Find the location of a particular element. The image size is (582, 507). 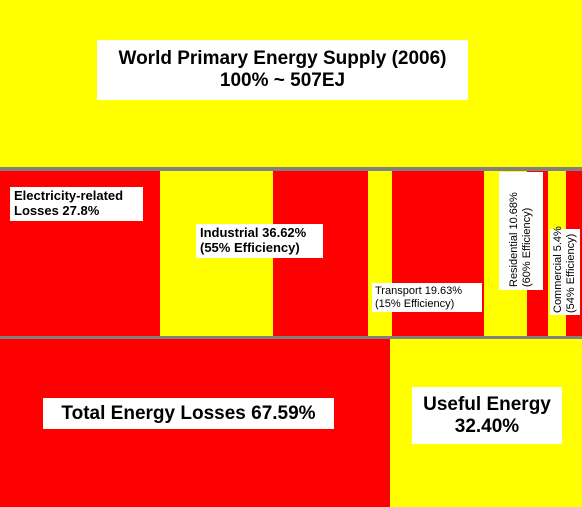

sector-label: Residential 10.68% (60% Efficiency) is located at coordinates (521, 231).